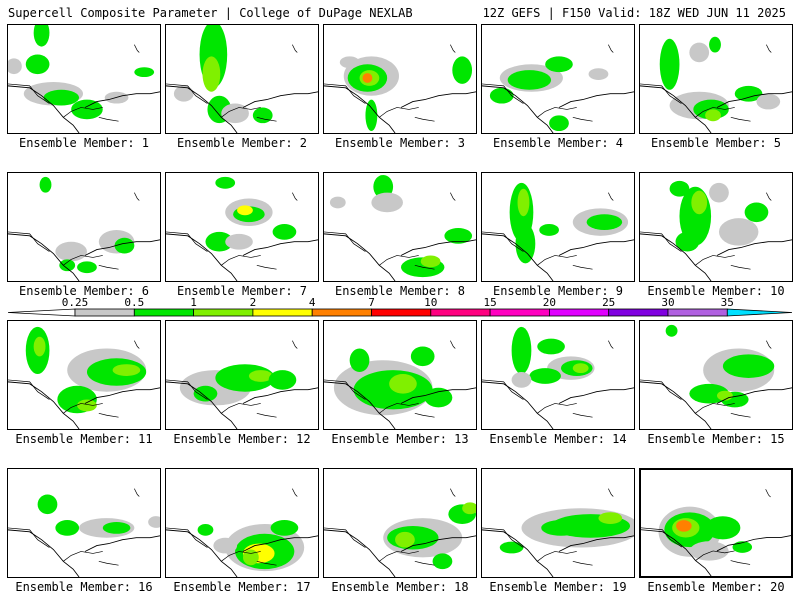 Image resolution: width=800 pixels, height=600 pixels. I want to click on ensemble-member-label: Ensemble Member: 15, so click(716, 439).